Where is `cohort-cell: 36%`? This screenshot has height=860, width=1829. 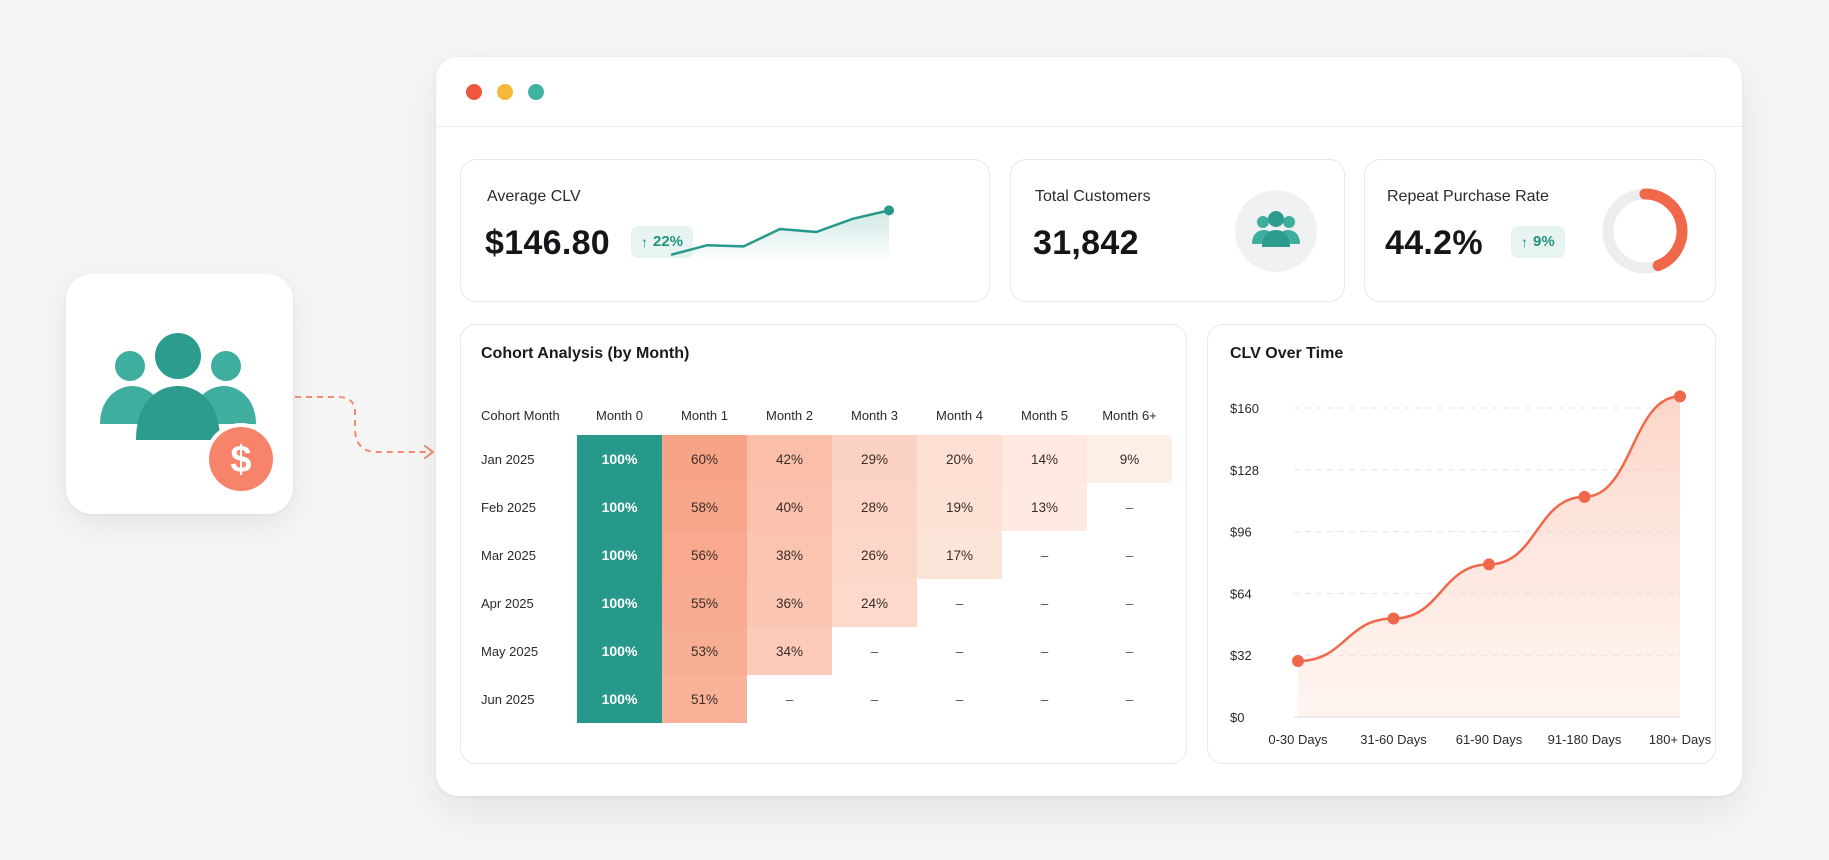
cohort-cell: 36% is located at coordinates (789, 603).